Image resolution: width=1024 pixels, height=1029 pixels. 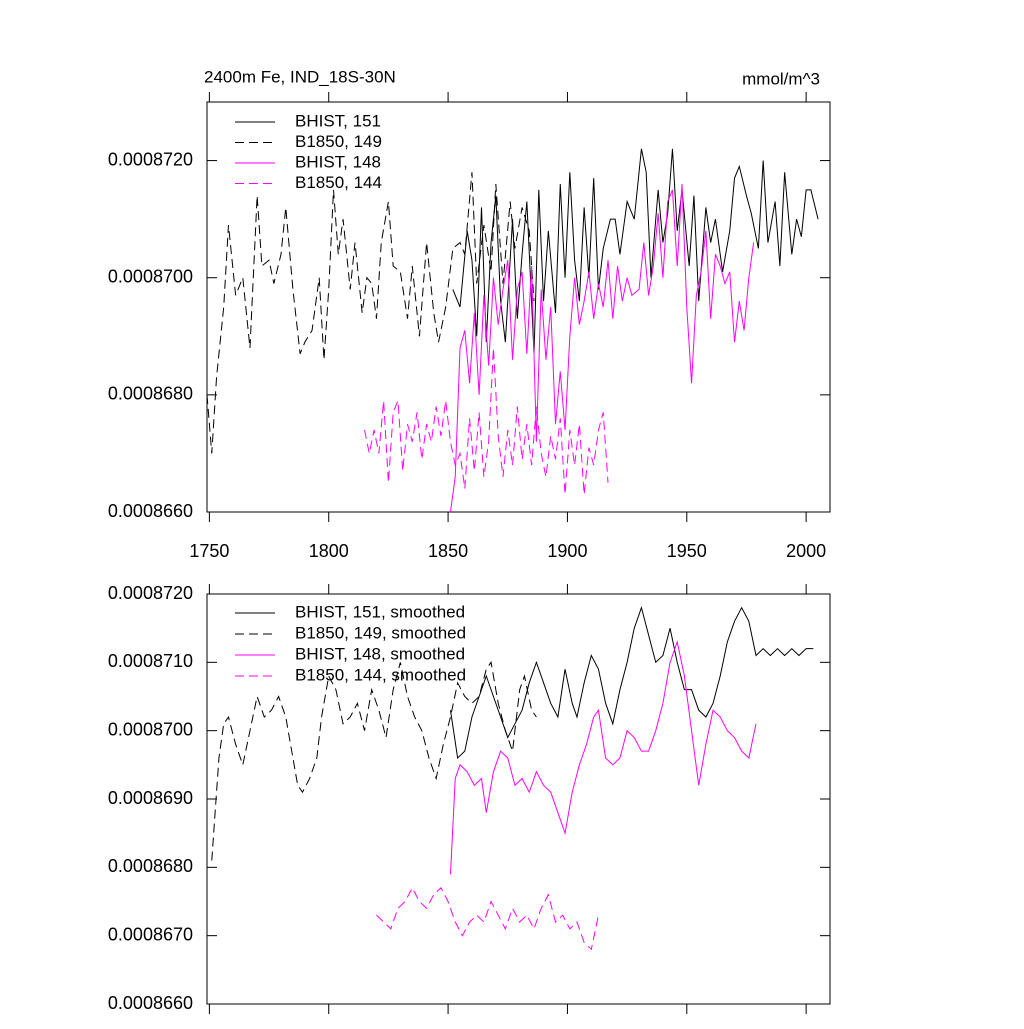 What do you see at coordinates (338, 141) in the screenshot?
I see `legend-label: B1850, 149` at bounding box center [338, 141].